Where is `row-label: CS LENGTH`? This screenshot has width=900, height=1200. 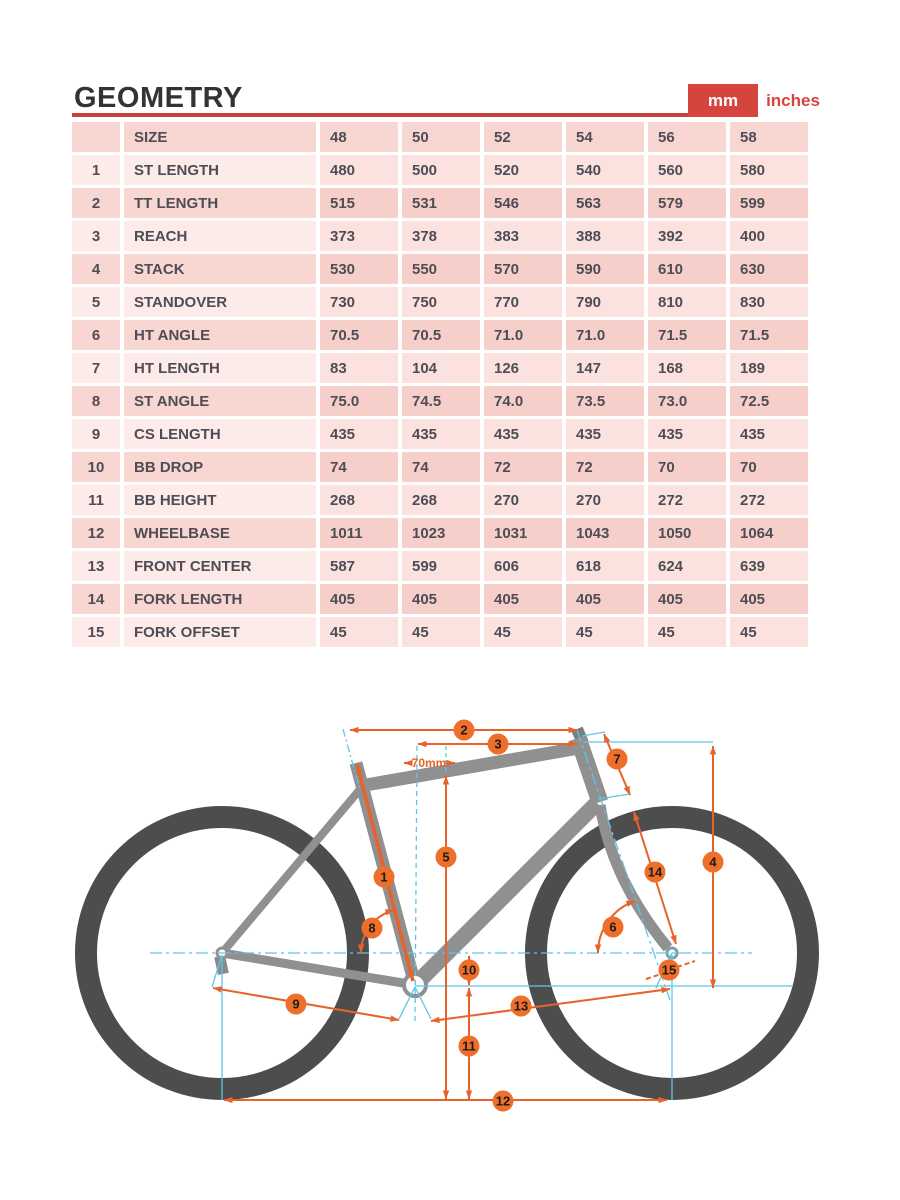
row-label: CS LENGTH is located at coordinates (220, 434).